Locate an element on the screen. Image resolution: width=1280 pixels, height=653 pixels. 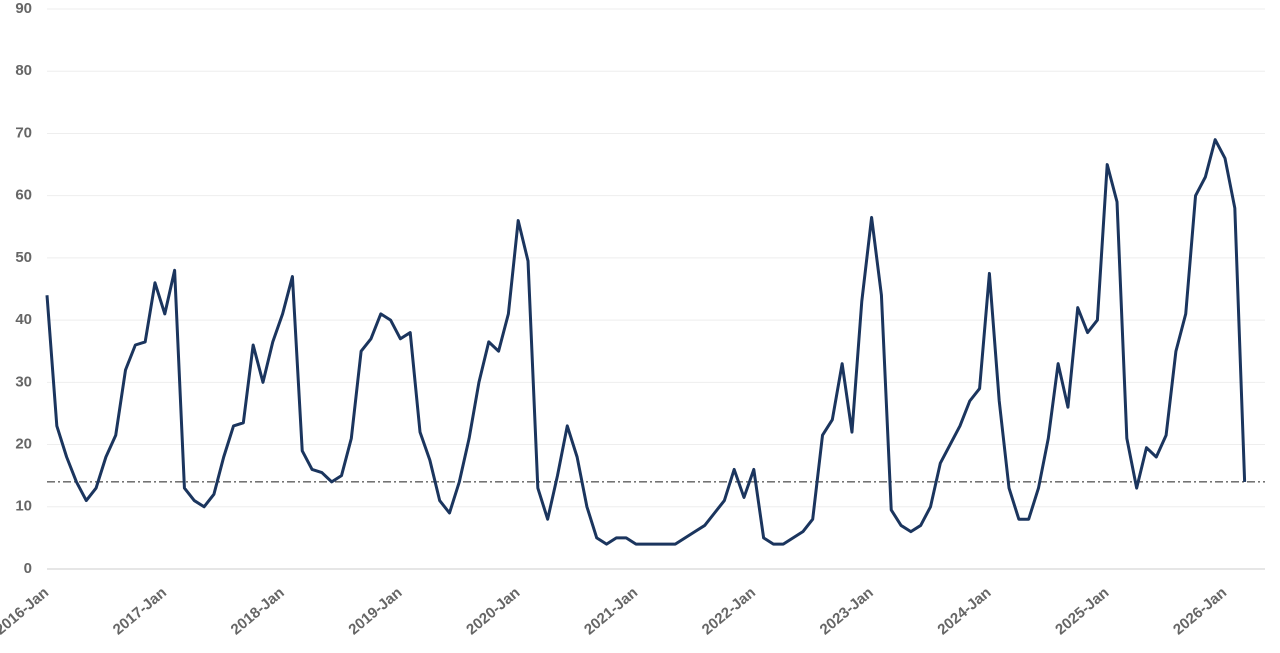
y-tick-label: 60 is located at coordinates (23, 195).